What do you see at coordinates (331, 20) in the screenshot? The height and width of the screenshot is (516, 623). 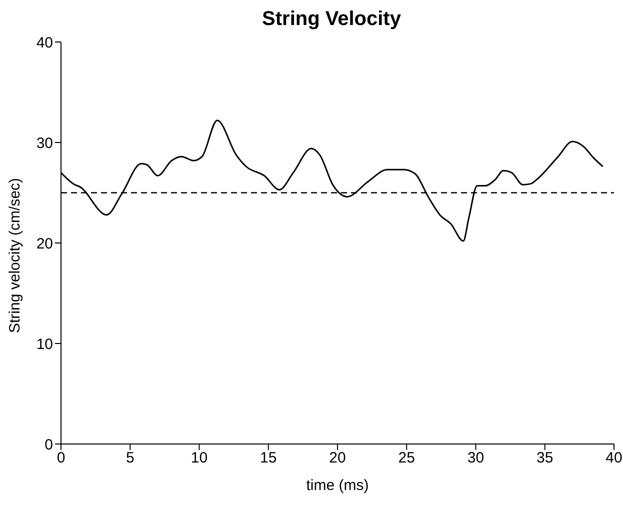 I see `chart-title: String Velocity` at bounding box center [331, 20].